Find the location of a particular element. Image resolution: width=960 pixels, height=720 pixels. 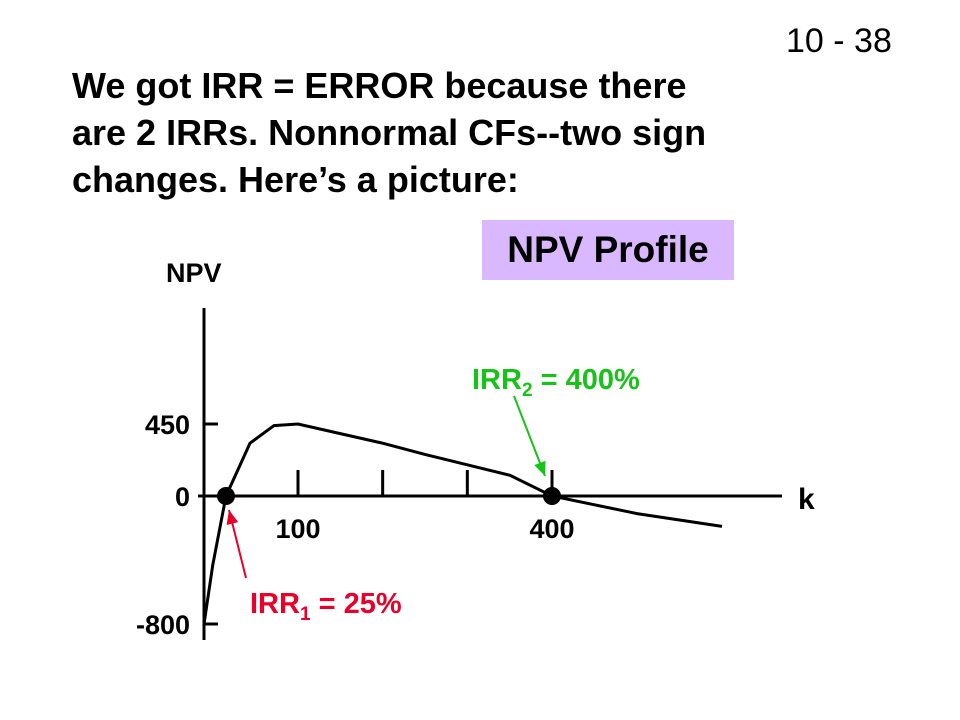

x-axis-label: k is located at coordinates (806, 499).